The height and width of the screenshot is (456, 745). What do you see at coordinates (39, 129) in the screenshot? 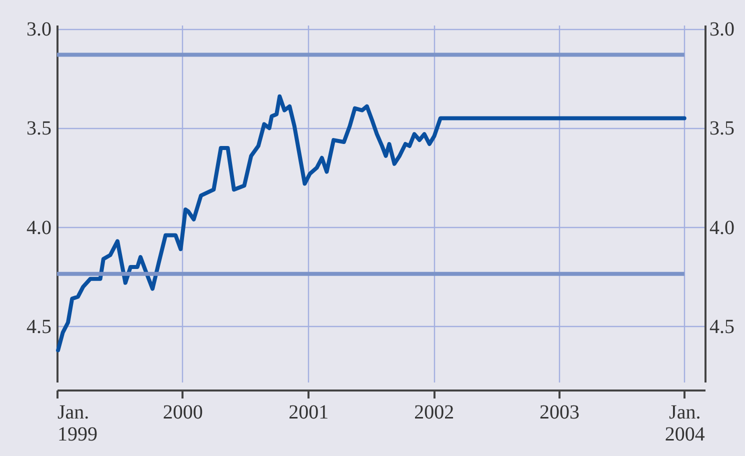
I see `y-tick-label: 3.5` at bounding box center [39, 129].